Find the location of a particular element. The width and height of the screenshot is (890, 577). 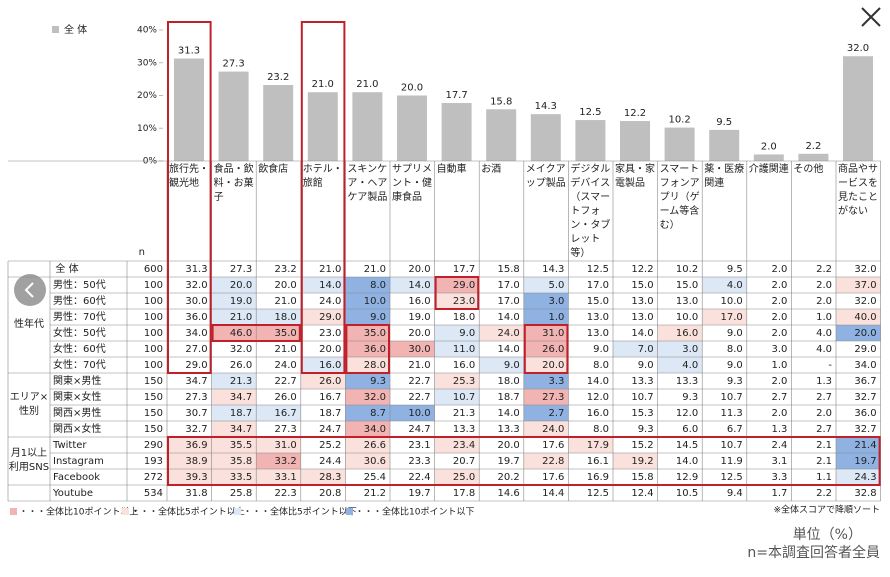

back-button is located at coordinates (30, 290).